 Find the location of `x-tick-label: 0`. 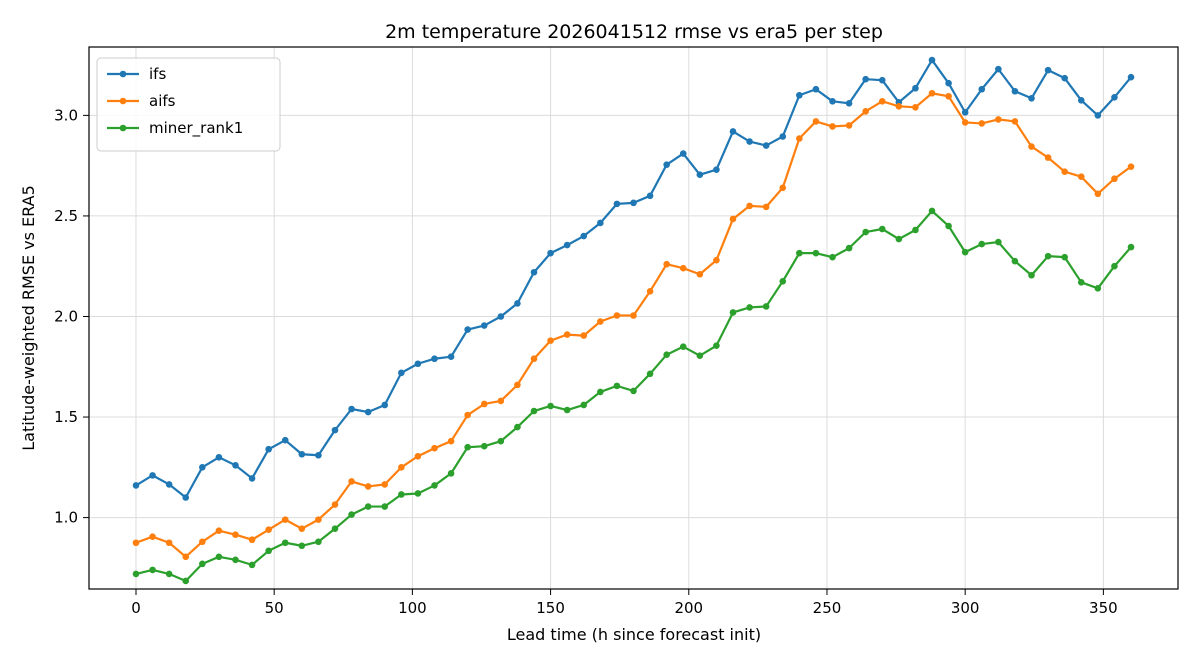

x-tick-label: 0 is located at coordinates (136, 608).